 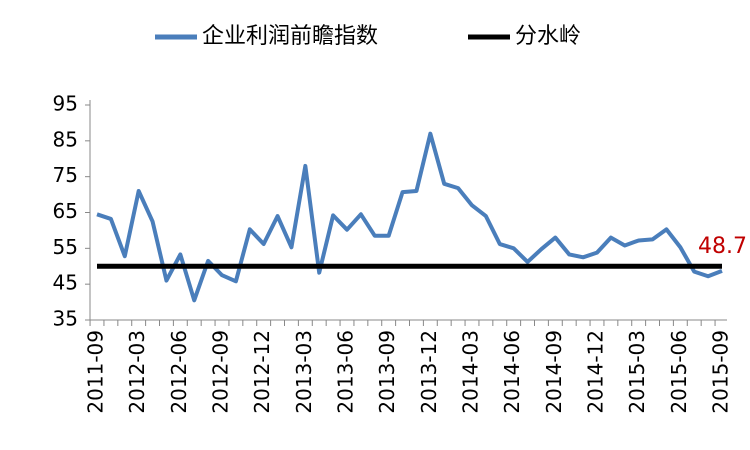 I want to click on x-tick-label: 2015-09, so click(x=721, y=372).